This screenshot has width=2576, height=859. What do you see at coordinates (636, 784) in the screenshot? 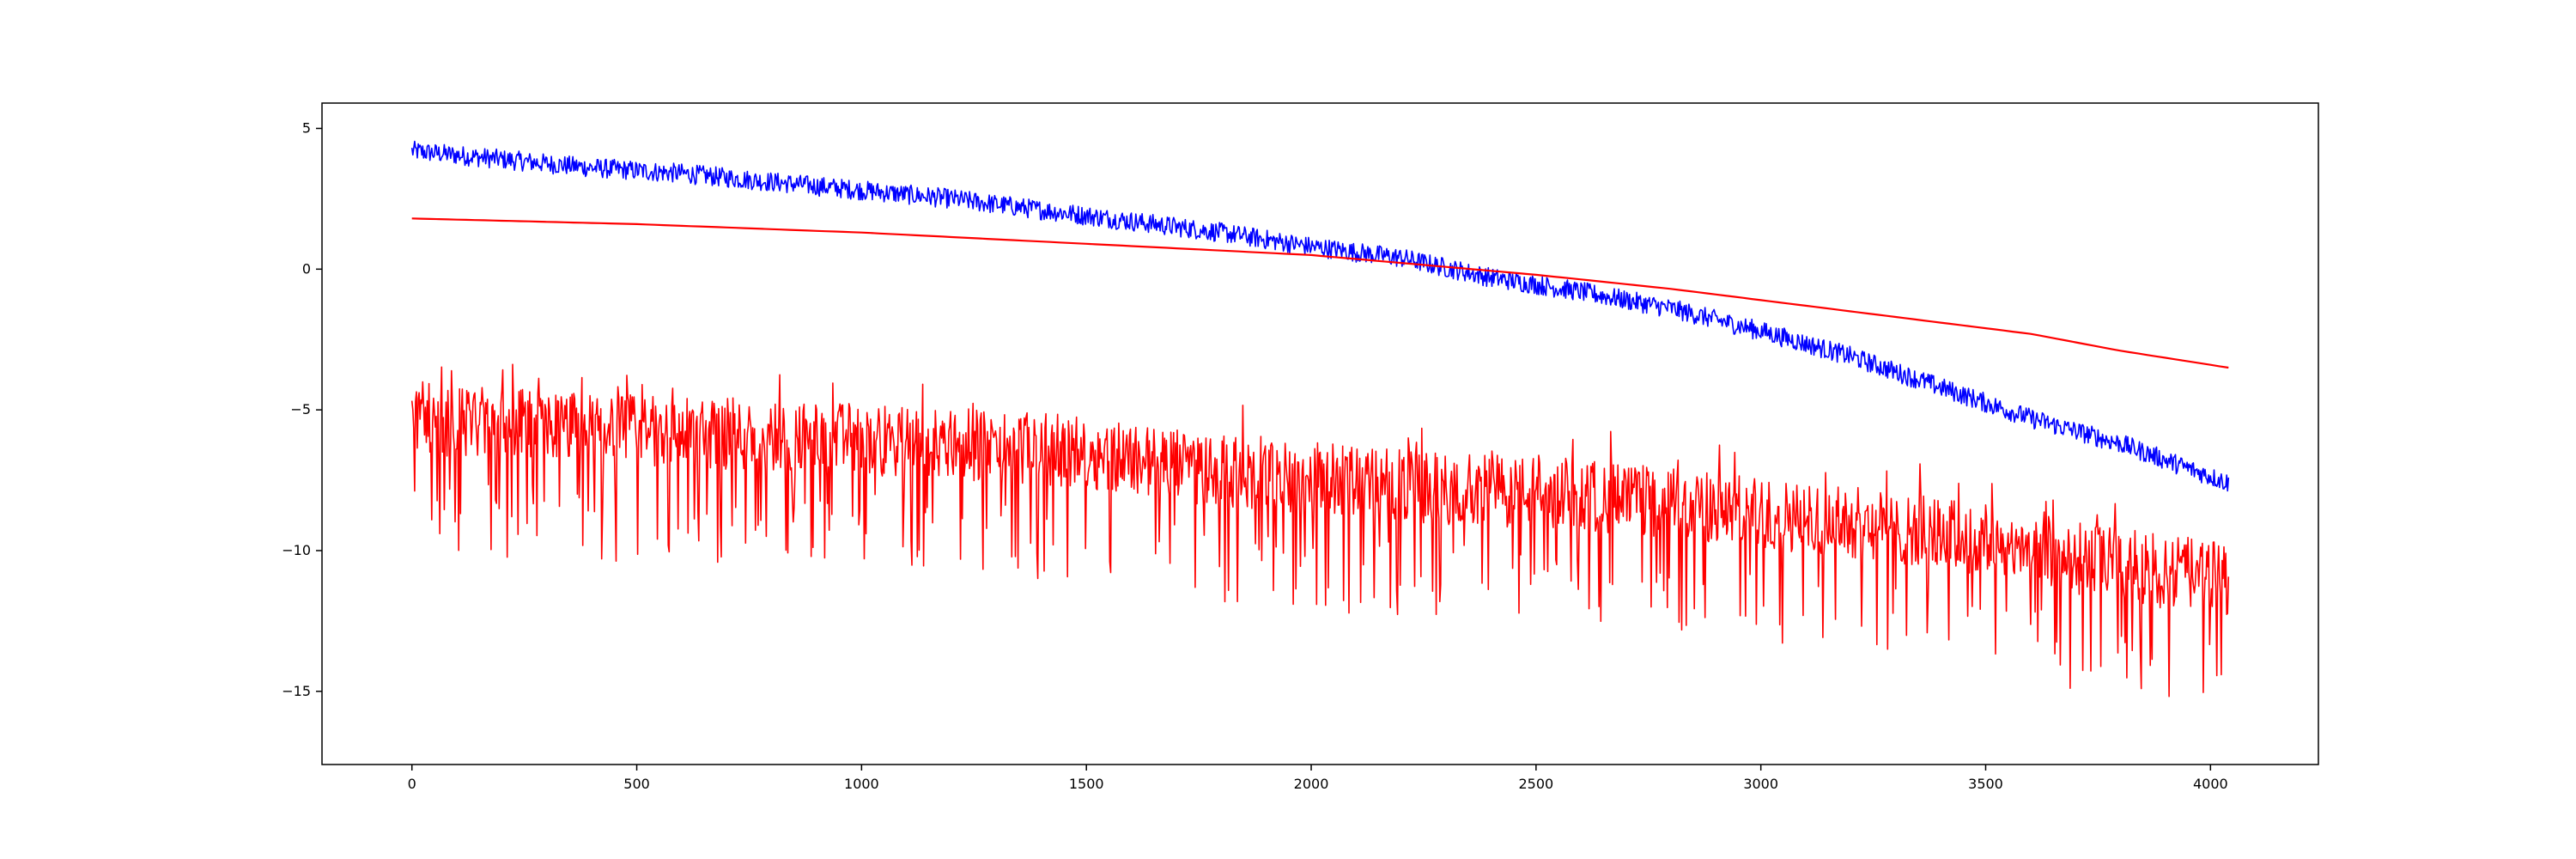
I see `x-tick-label: 500` at bounding box center [636, 784].